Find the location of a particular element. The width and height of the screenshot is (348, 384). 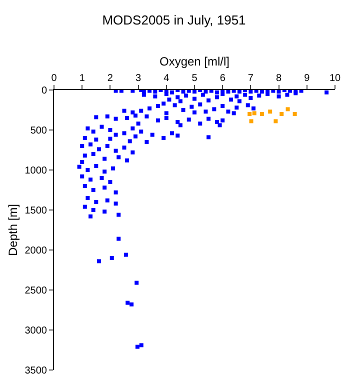

x-tick-label: 9 is located at coordinates (307, 78).